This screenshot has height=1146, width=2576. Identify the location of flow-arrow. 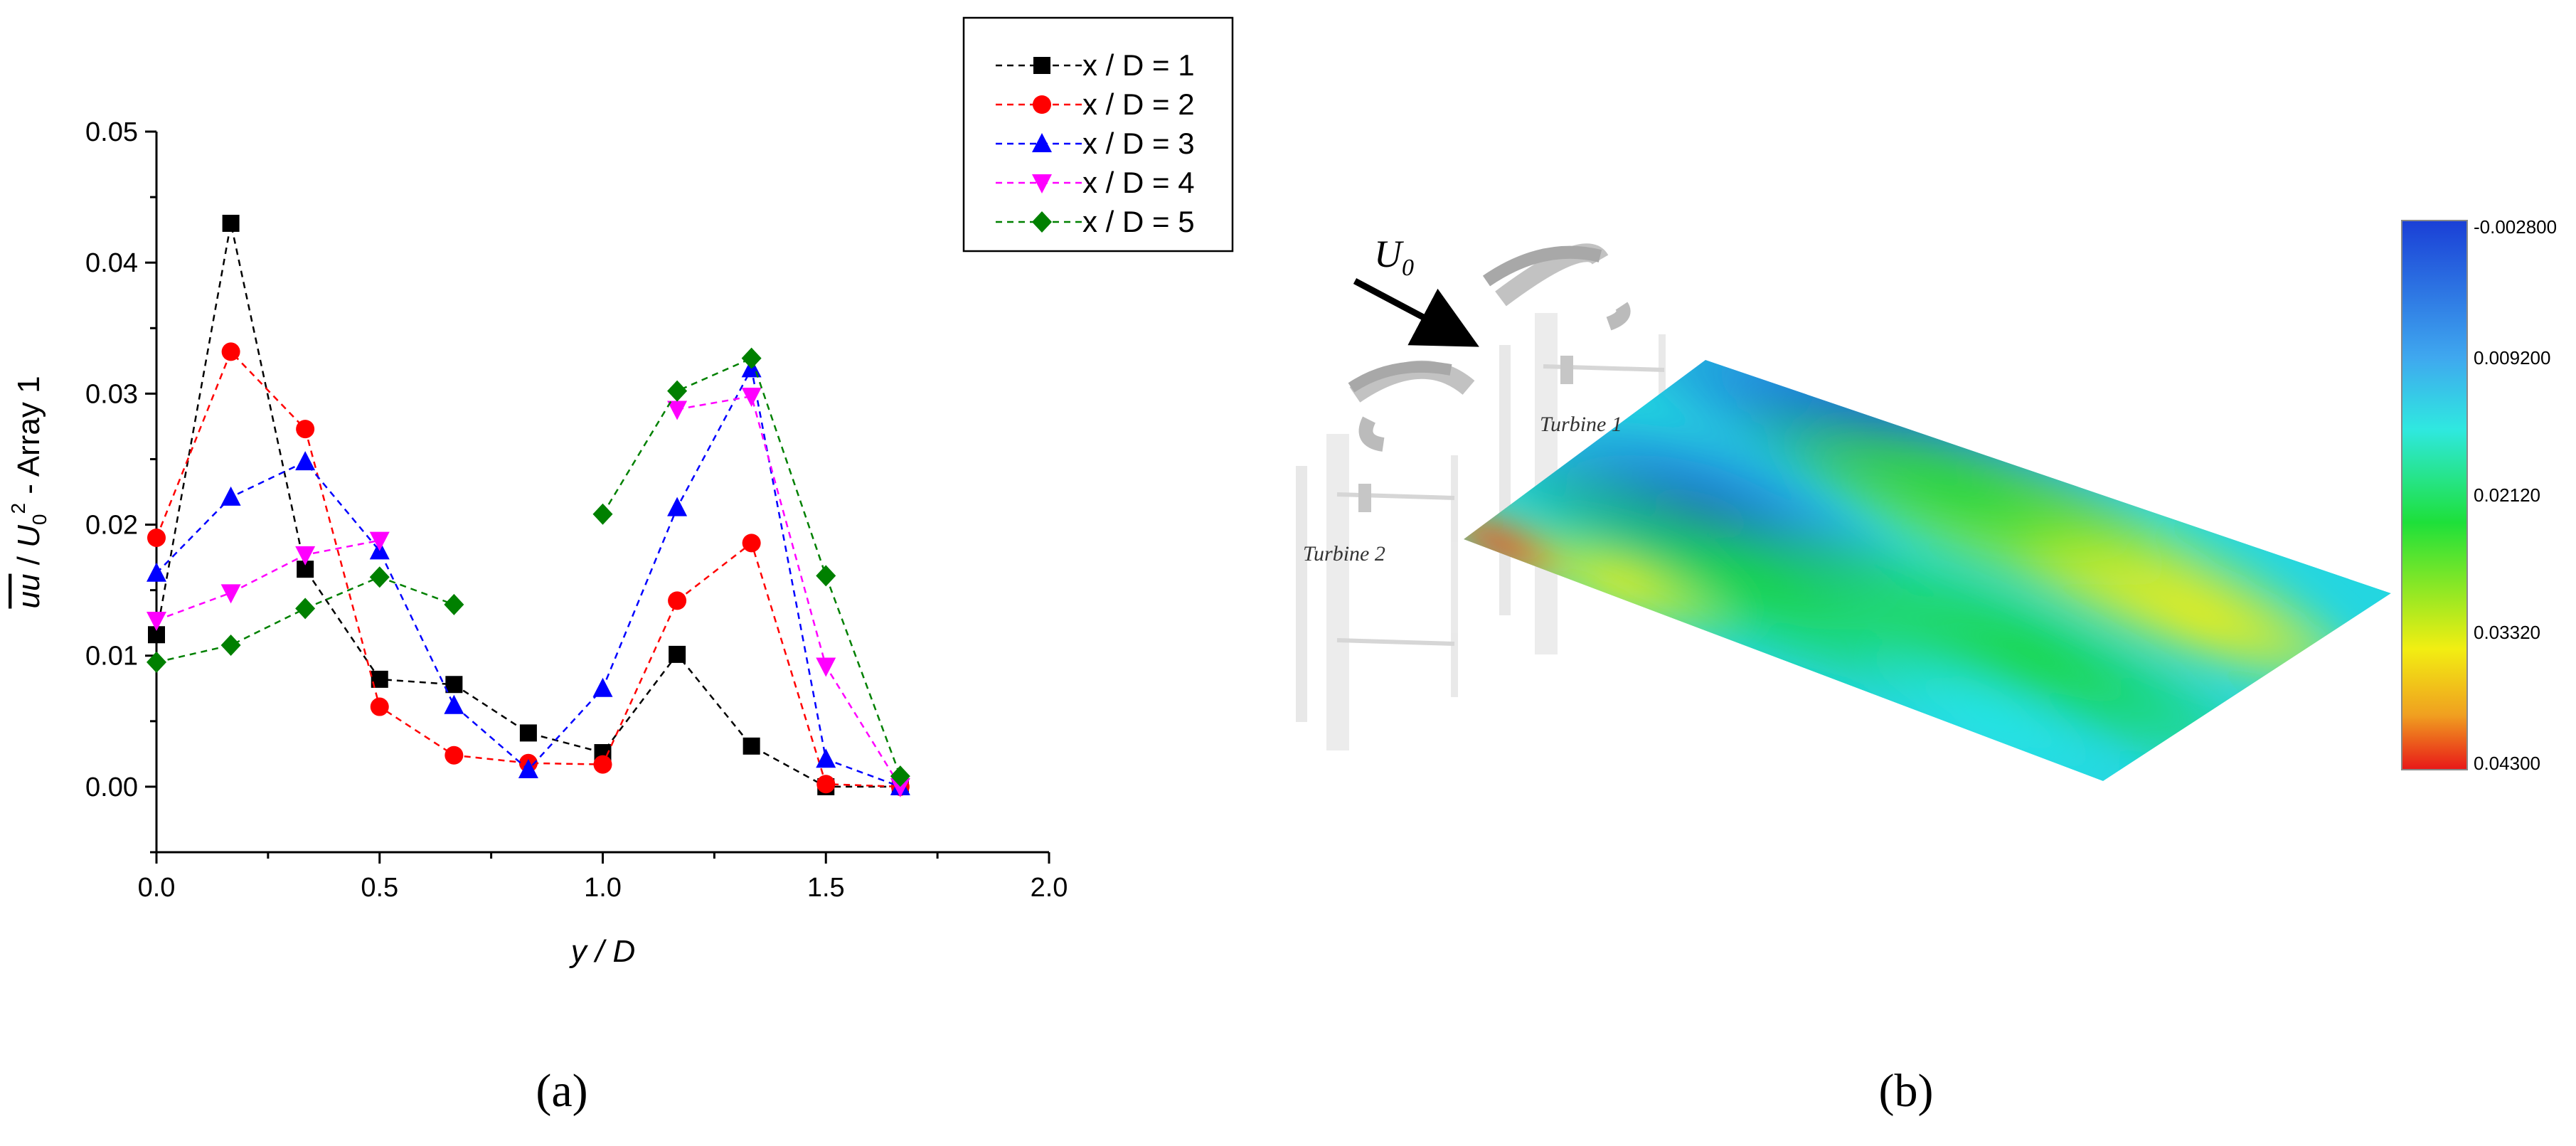
(1416, 312).